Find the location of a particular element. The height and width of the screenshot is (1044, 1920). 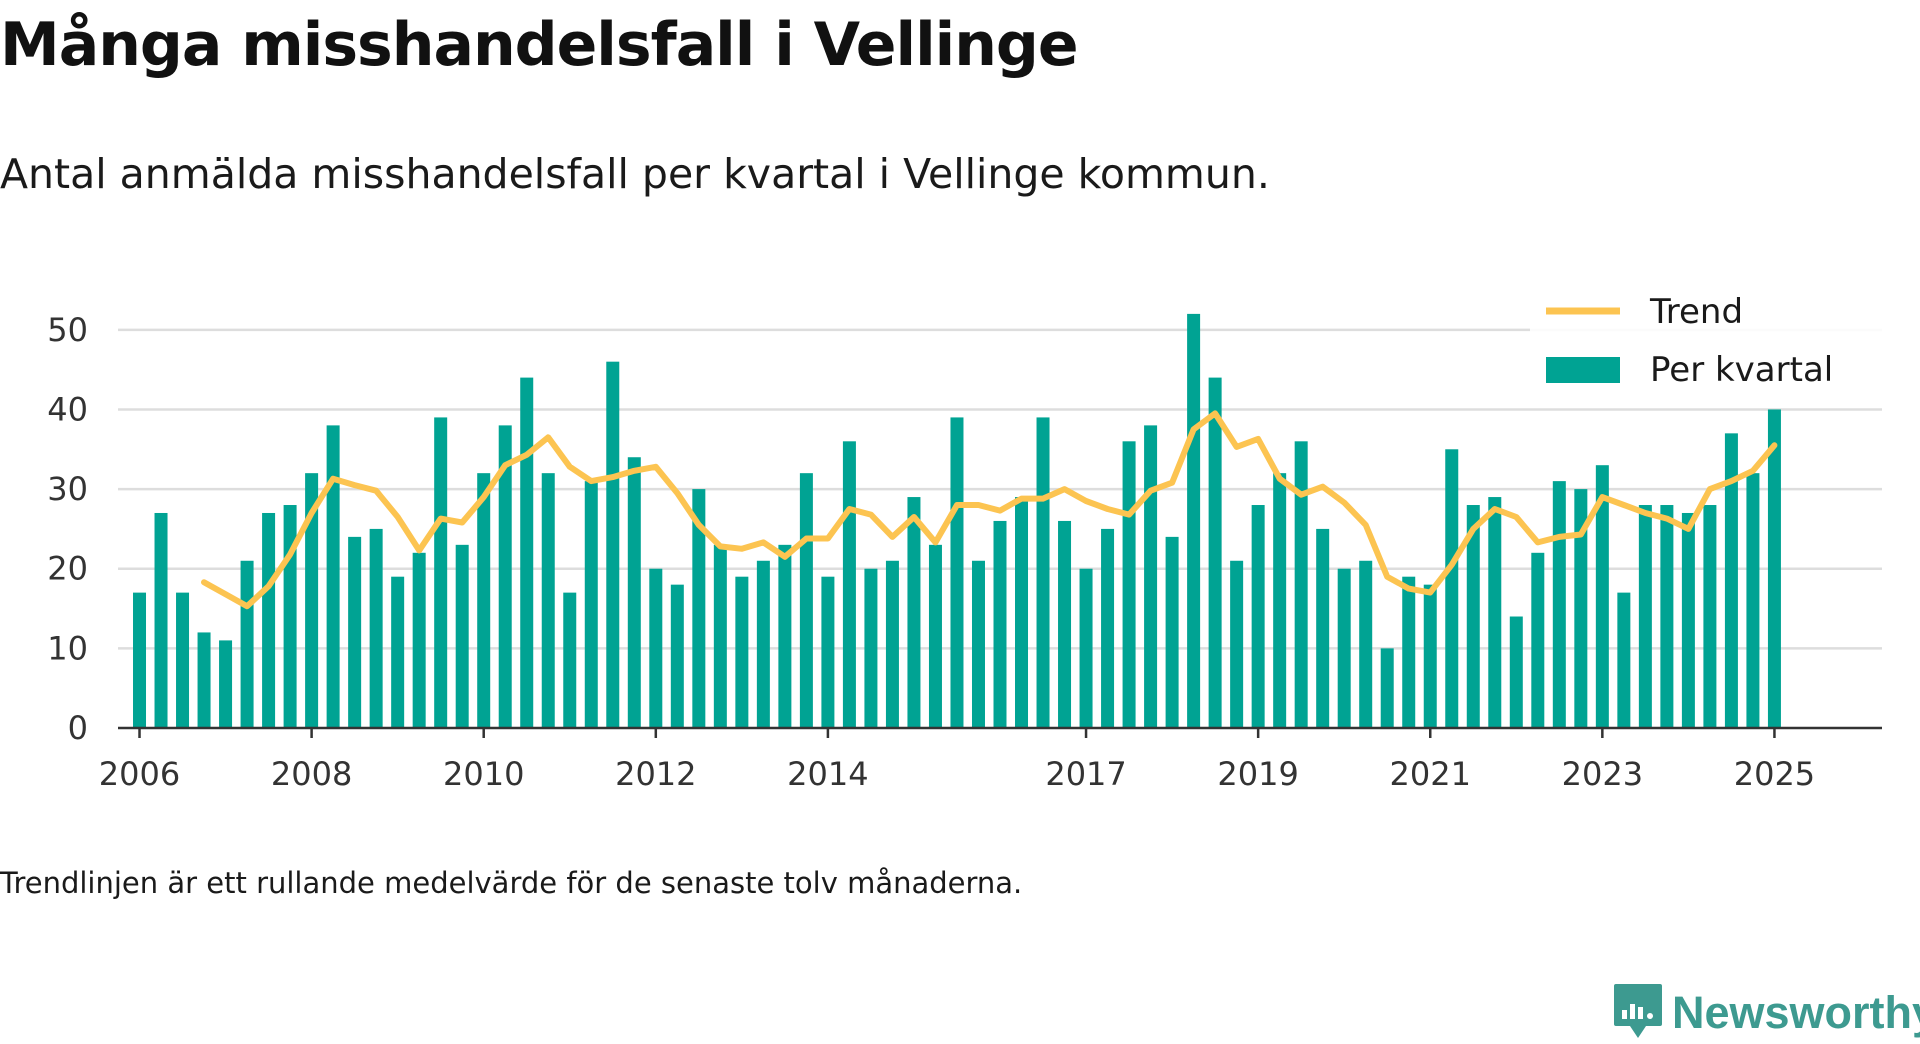

x-tick-label: 2025 is located at coordinates (1774, 774).